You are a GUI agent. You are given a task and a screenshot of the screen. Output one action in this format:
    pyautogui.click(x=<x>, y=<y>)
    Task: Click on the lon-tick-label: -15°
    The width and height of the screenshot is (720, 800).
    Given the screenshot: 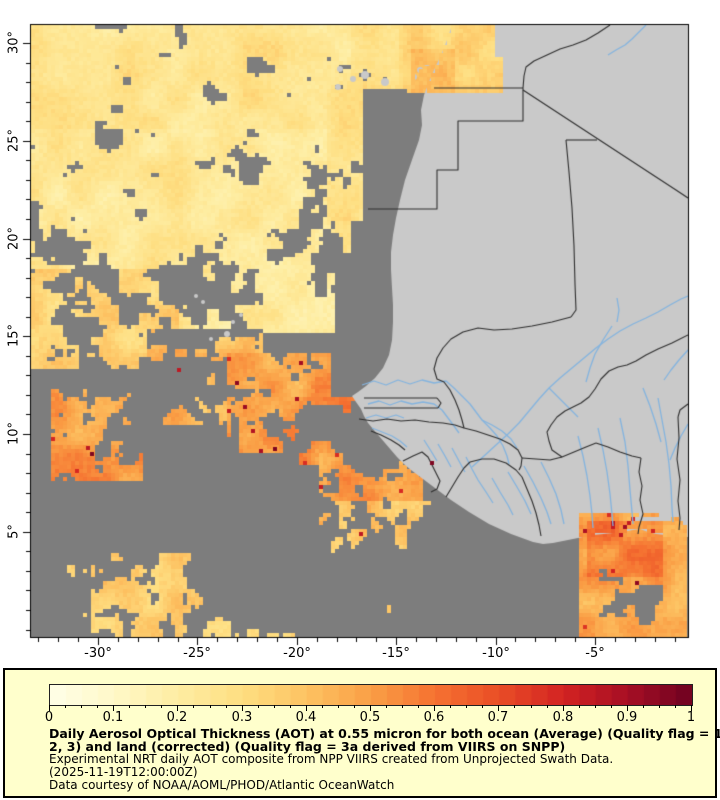 What is the action you would take?
    pyautogui.click(x=396, y=653)
    